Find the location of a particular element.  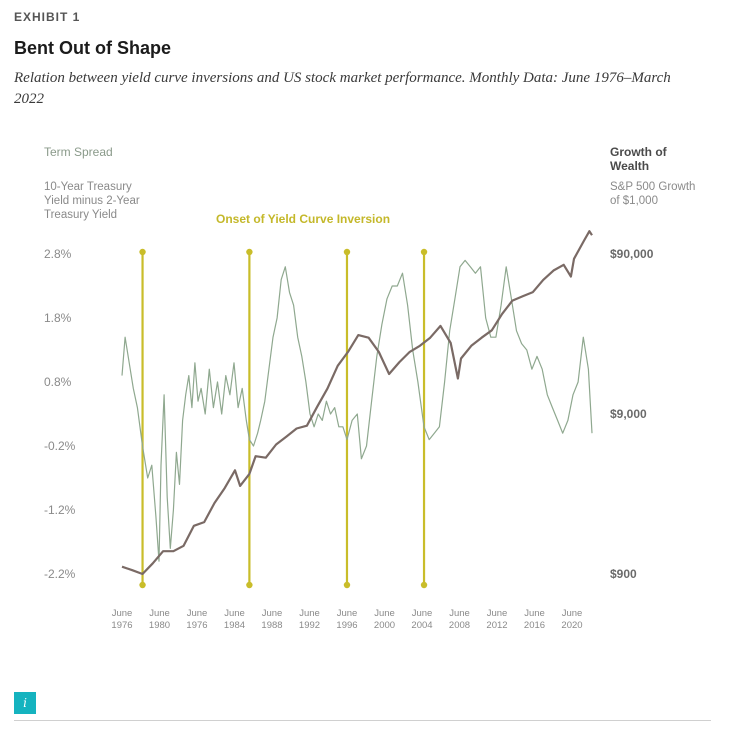

x-tick-label: 2016 is located at coordinates (534, 625).